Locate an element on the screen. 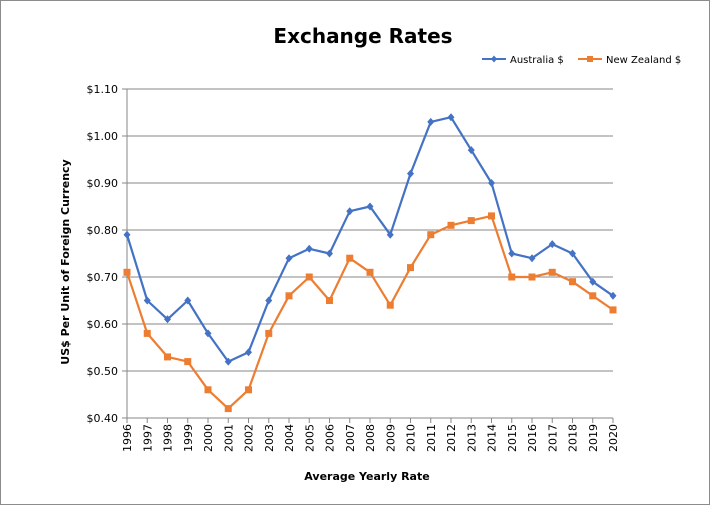  y-tick-label: $0.70 is located at coordinates (103, 277).